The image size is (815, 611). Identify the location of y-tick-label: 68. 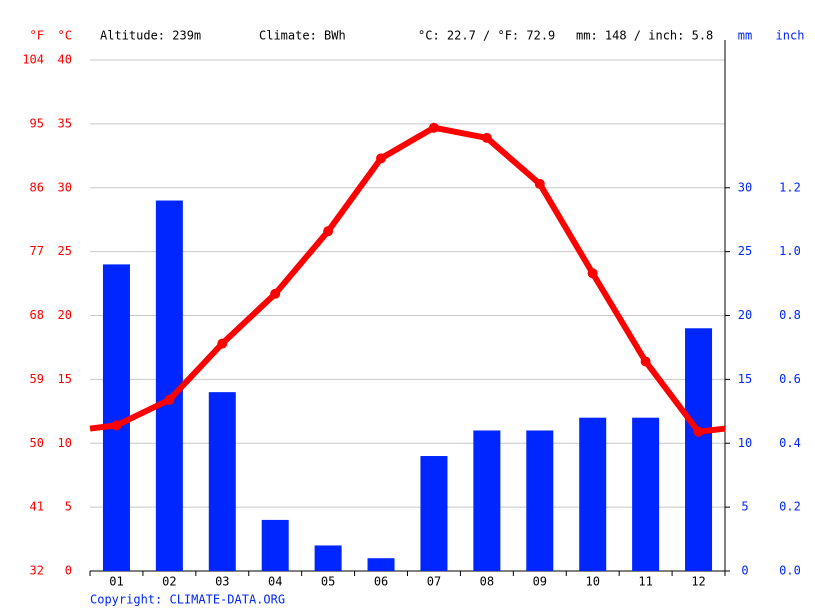
(37, 315).